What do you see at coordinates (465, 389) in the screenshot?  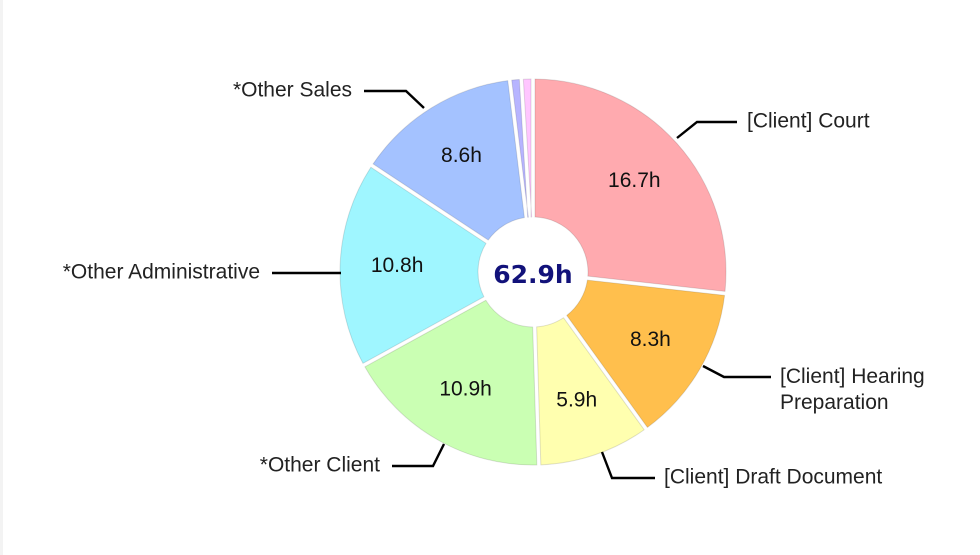 I see `slice-value-label: 10.9h` at bounding box center [465, 389].